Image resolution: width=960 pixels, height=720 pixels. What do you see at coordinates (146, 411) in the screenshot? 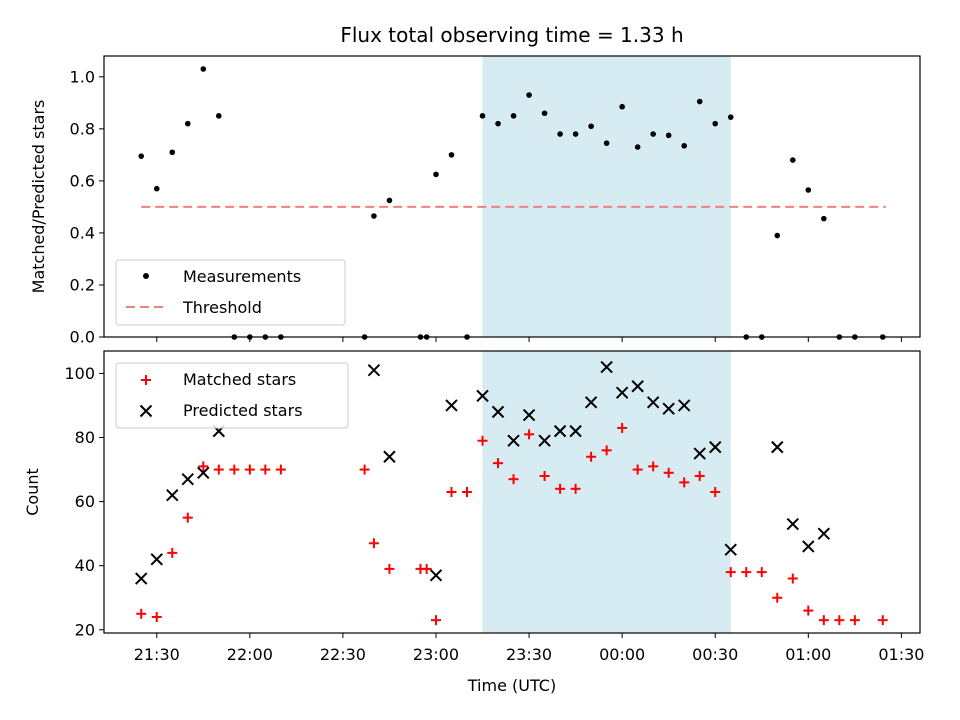
I see `legend-cross` at bounding box center [146, 411].